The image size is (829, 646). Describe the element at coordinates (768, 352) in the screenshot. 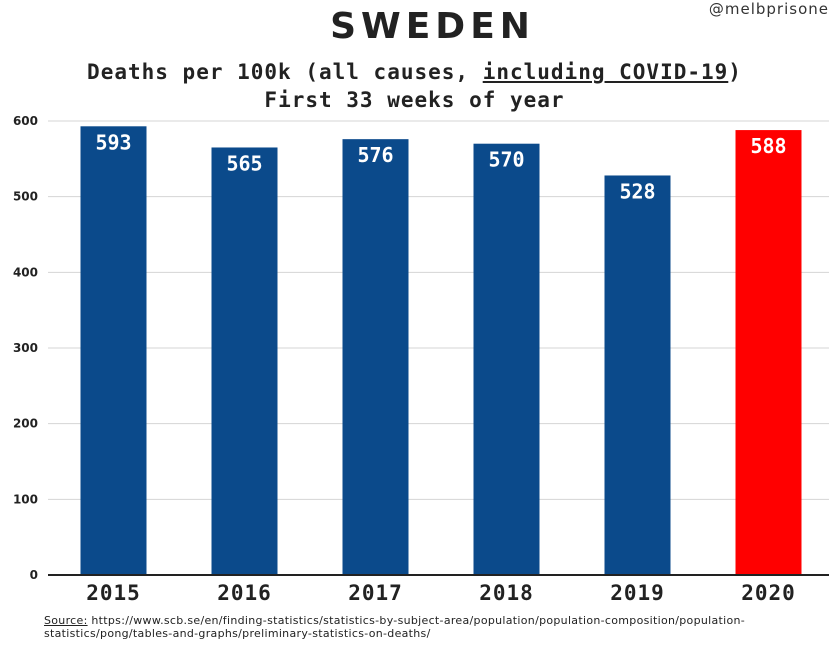

I see `bar-2020` at that location.